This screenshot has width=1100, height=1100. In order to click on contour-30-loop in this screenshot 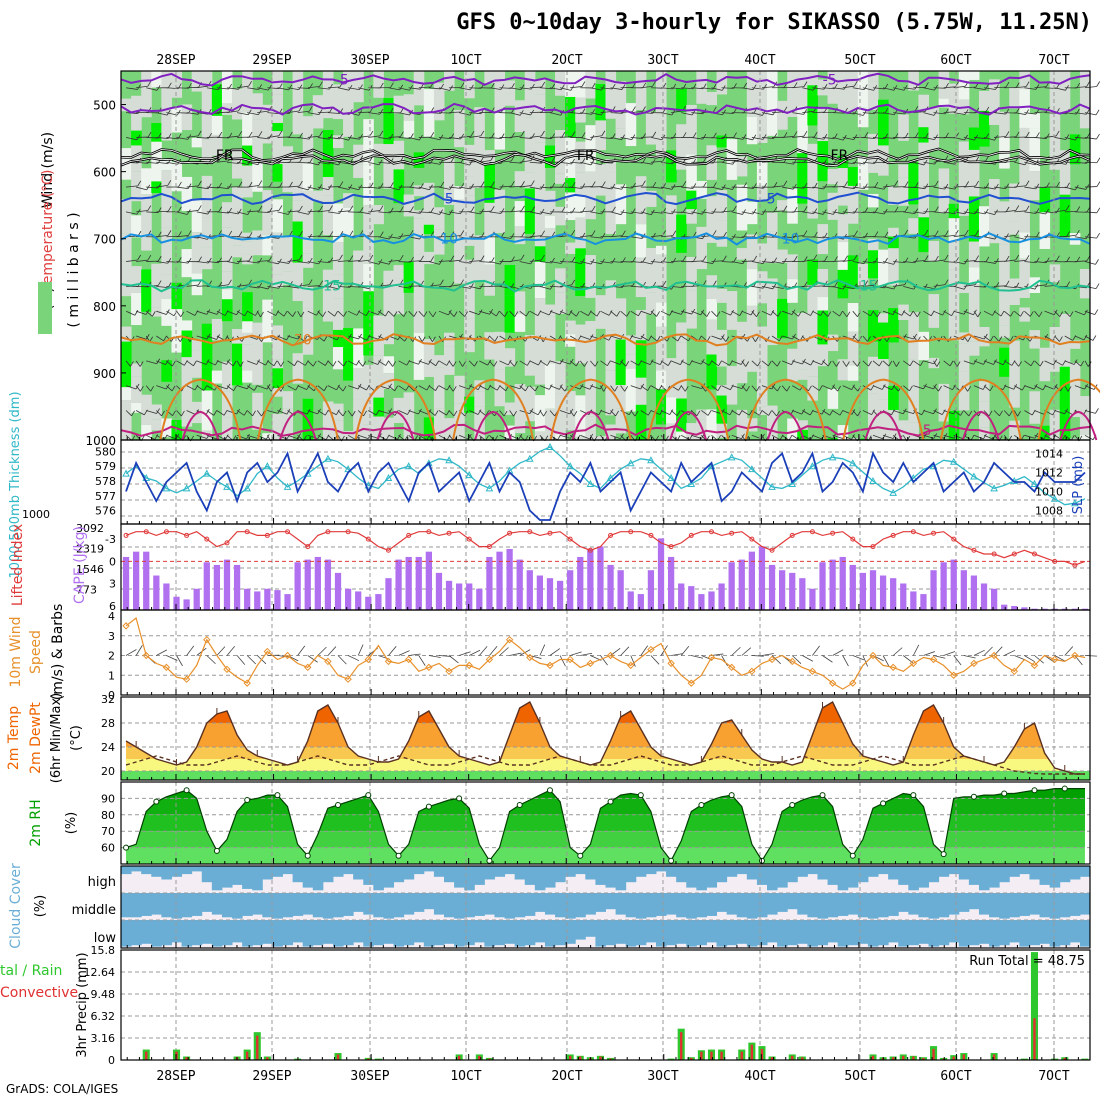, I will do `click(980, 425)`.